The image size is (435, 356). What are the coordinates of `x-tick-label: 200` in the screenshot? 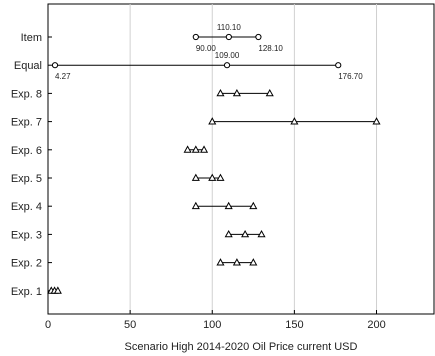 It's located at (376, 325).